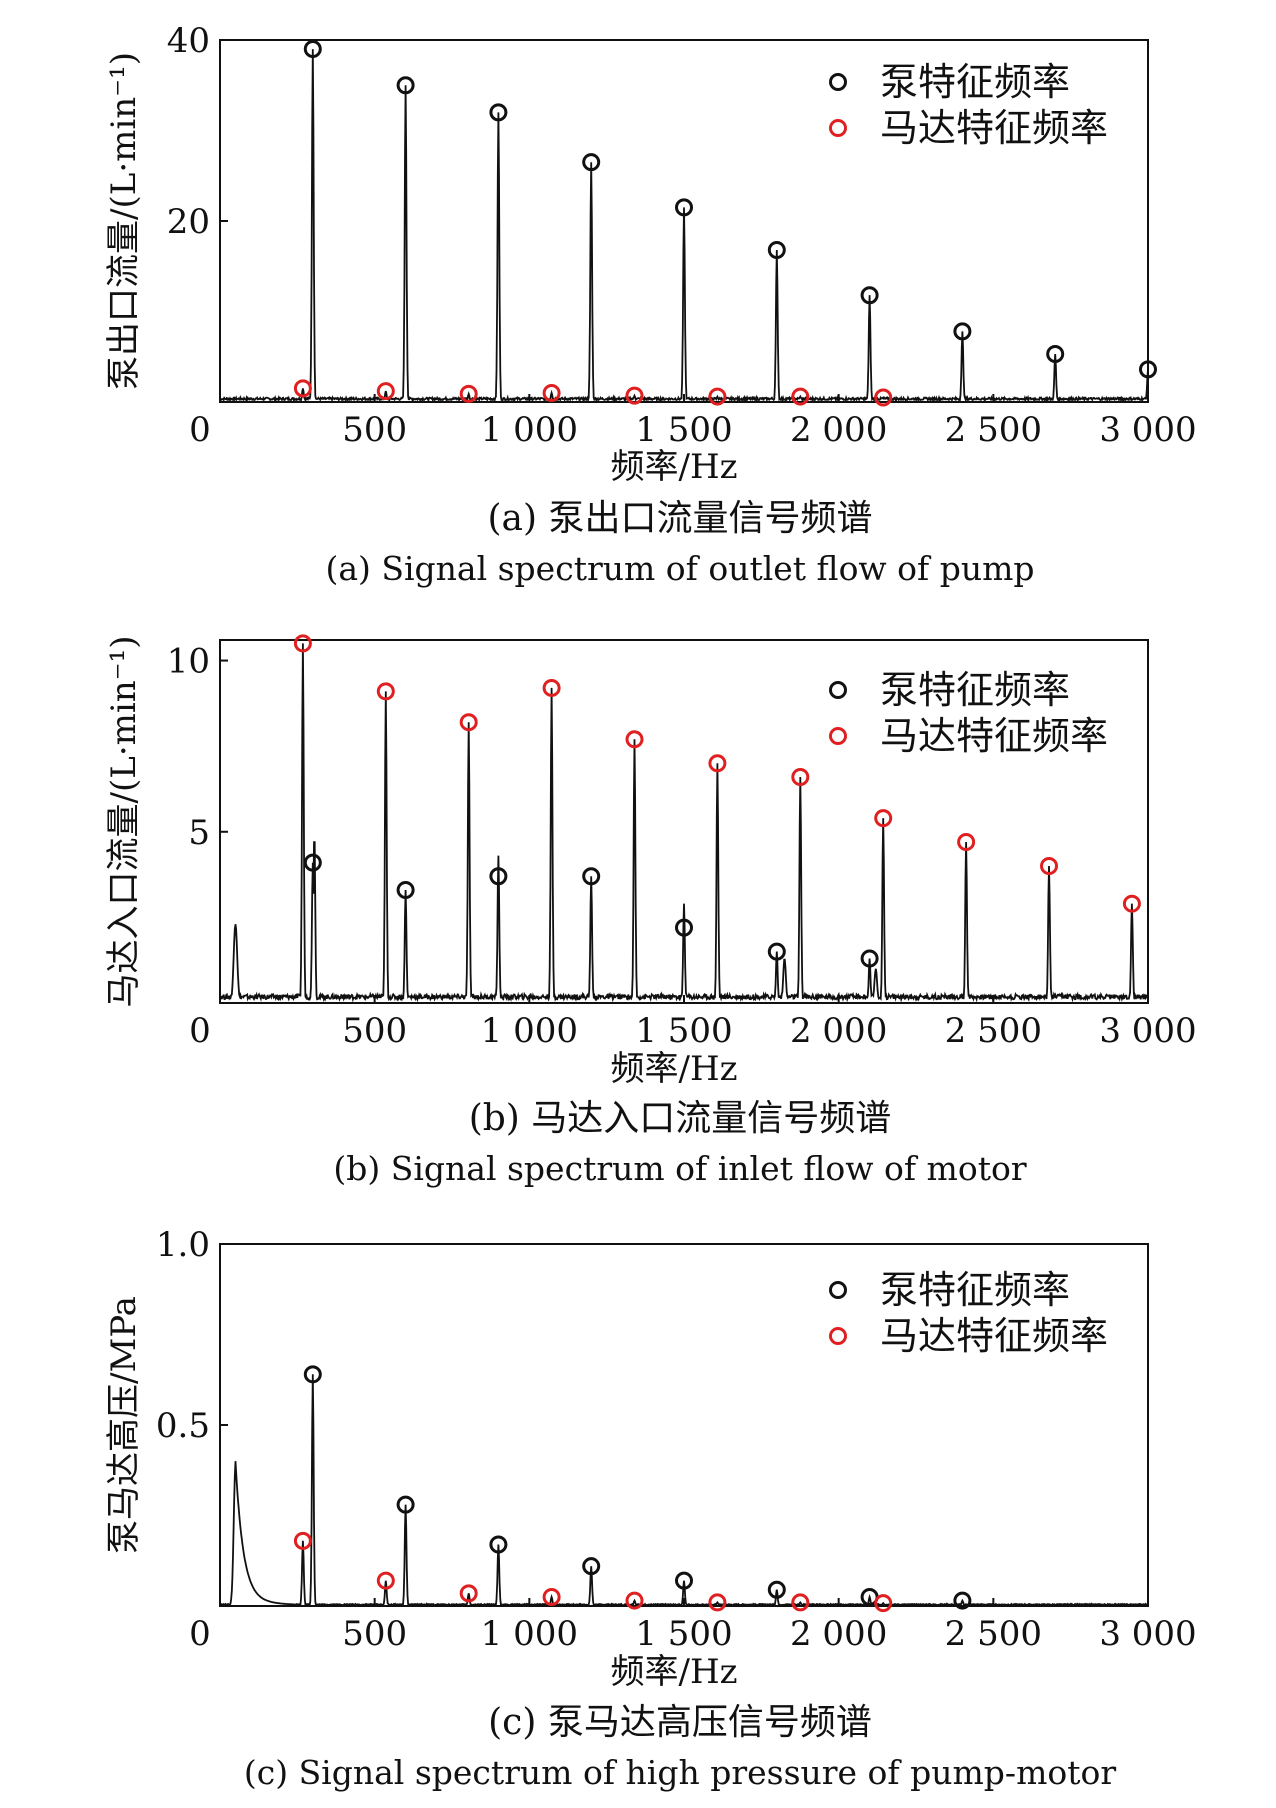  I want to click on caption-zh: (b) 马达入口流量信号频谱, so click(680, 1118).